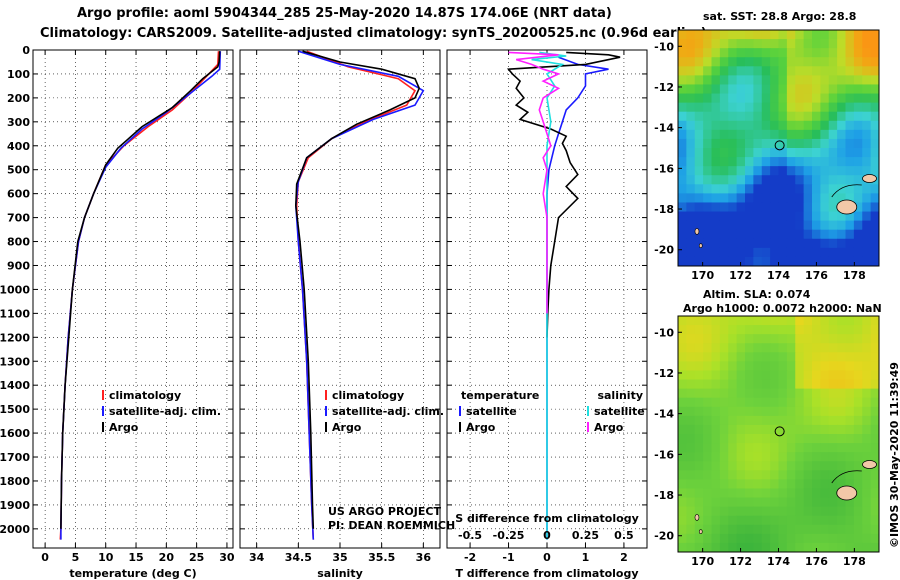 The width and height of the screenshot is (900, 580). Describe the element at coordinates (106, 557) in the screenshot. I see `x-tick-label: 10` at that location.